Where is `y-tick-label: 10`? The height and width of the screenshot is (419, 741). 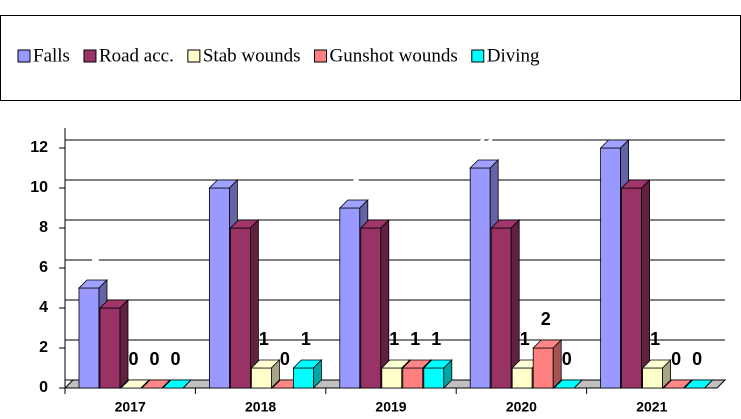 y-tick-label: 10 is located at coordinates (39, 187).